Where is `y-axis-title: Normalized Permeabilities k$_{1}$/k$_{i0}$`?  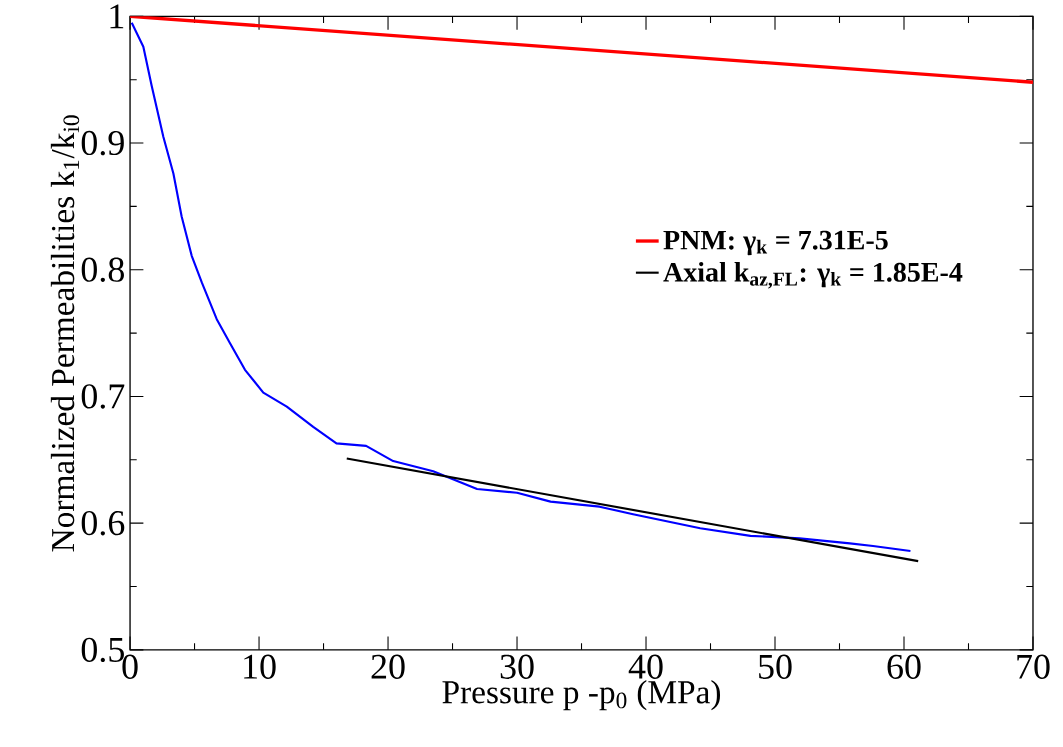 y-axis-title: Normalized Permeabilities k$_{1}$/k$_{i0}$ is located at coordinates (65, 333).